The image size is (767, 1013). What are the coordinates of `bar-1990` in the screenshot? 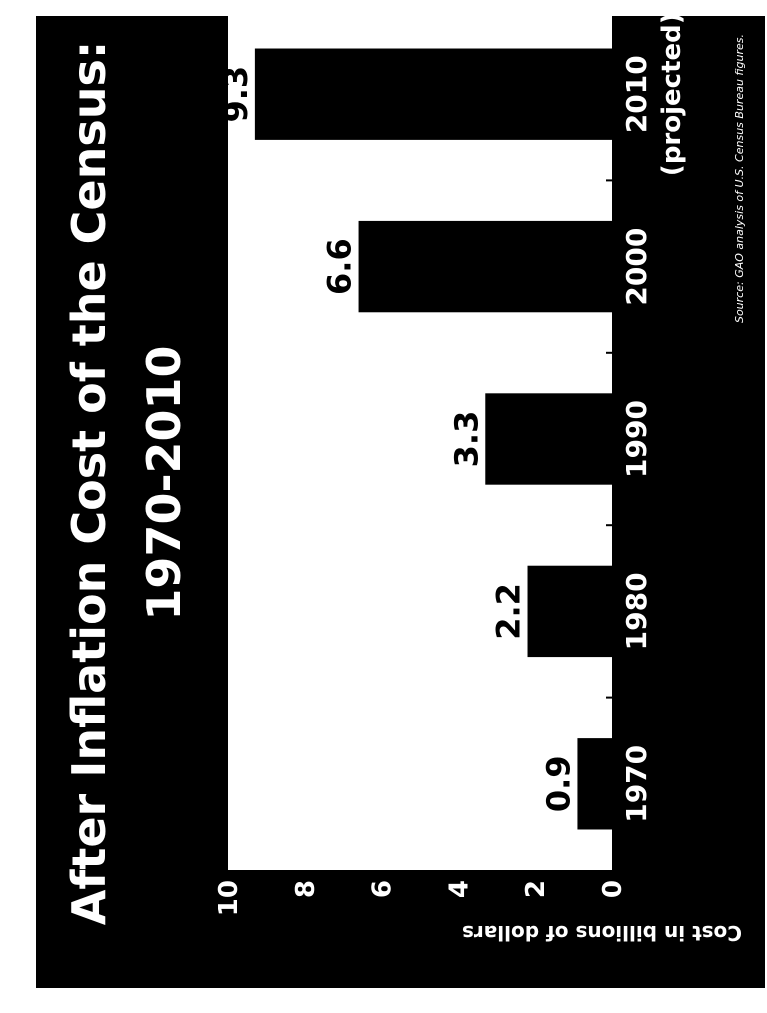 It's located at (548, 439).